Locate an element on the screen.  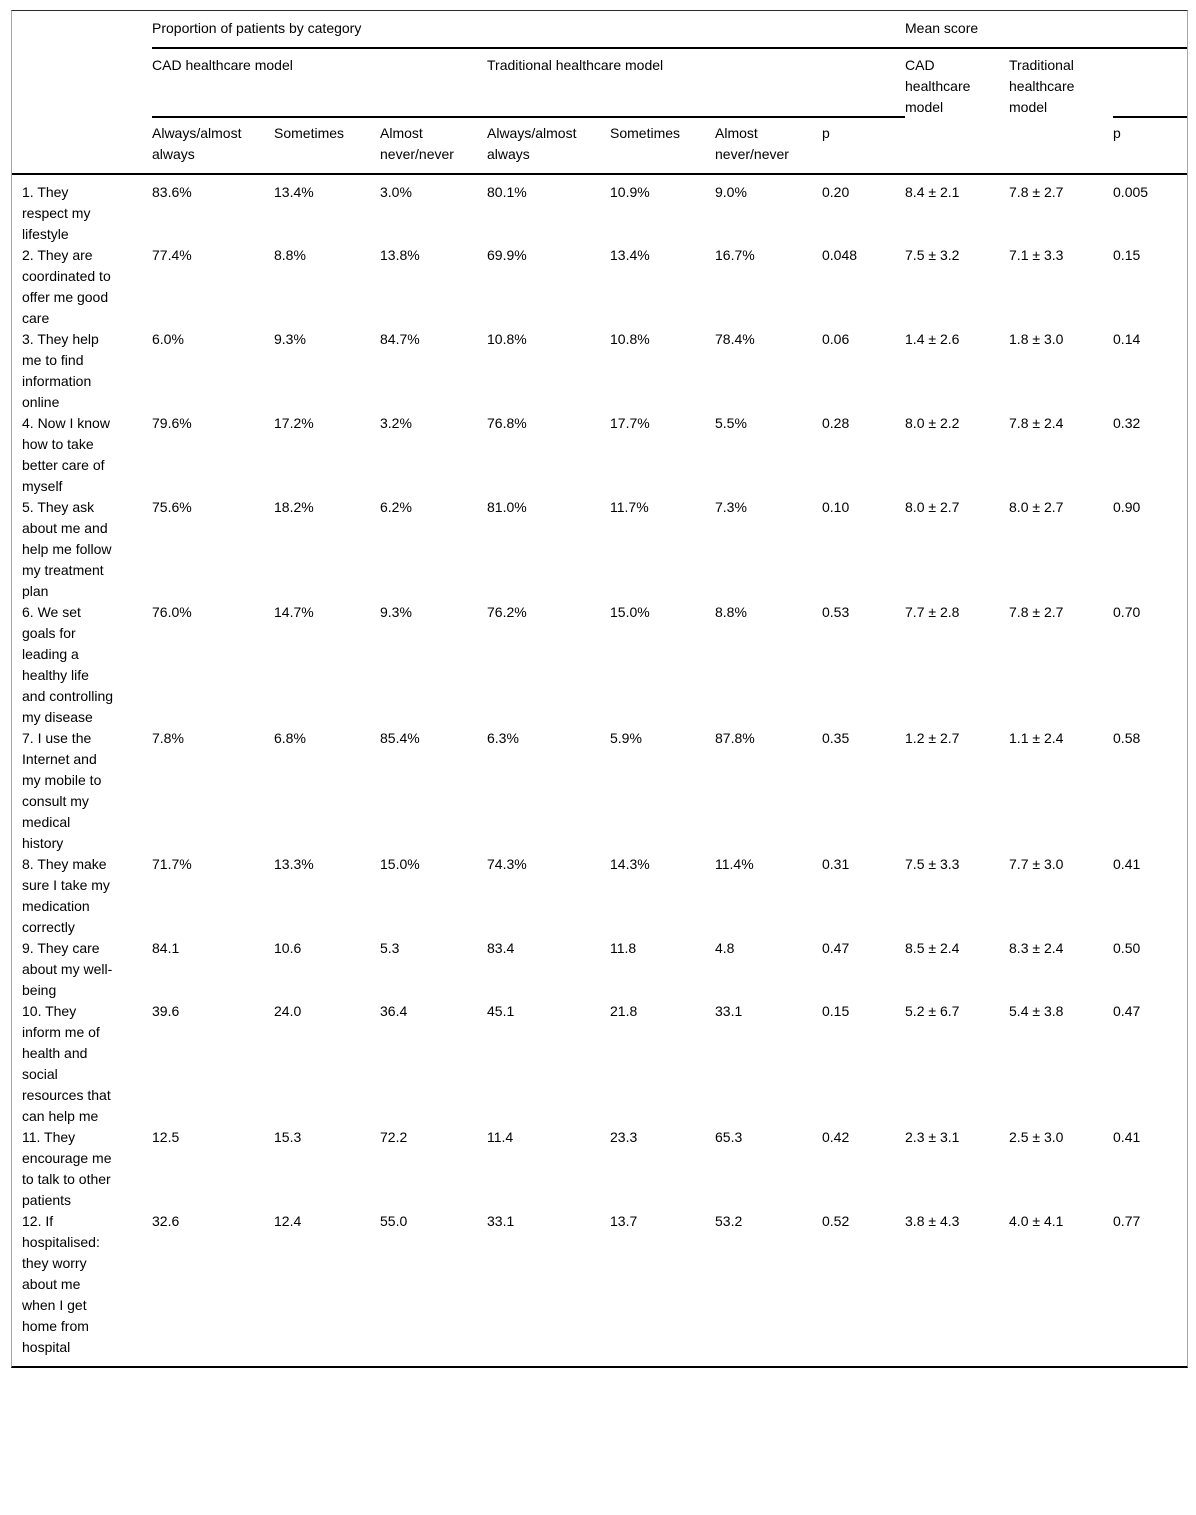
value-cell: 13.7 is located at coordinates (624, 1221).